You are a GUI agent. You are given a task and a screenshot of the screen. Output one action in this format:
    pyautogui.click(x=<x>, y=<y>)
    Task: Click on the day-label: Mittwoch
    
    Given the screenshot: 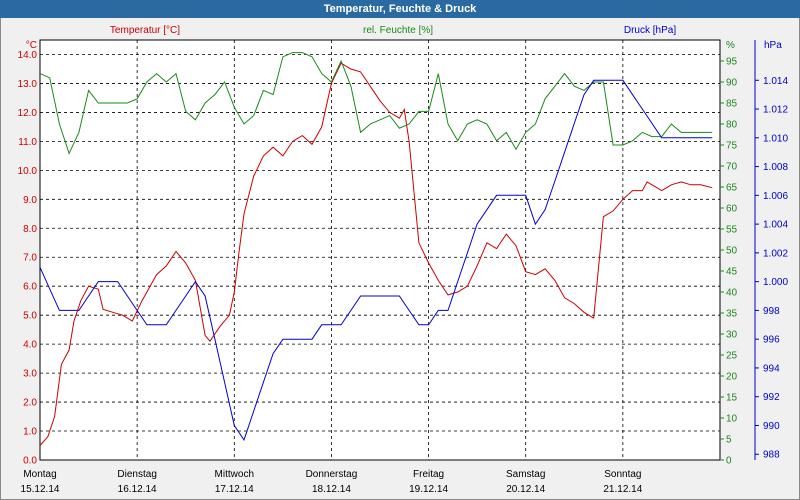 What is the action you would take?
    pyautogui.click(x=234, y=474)
    